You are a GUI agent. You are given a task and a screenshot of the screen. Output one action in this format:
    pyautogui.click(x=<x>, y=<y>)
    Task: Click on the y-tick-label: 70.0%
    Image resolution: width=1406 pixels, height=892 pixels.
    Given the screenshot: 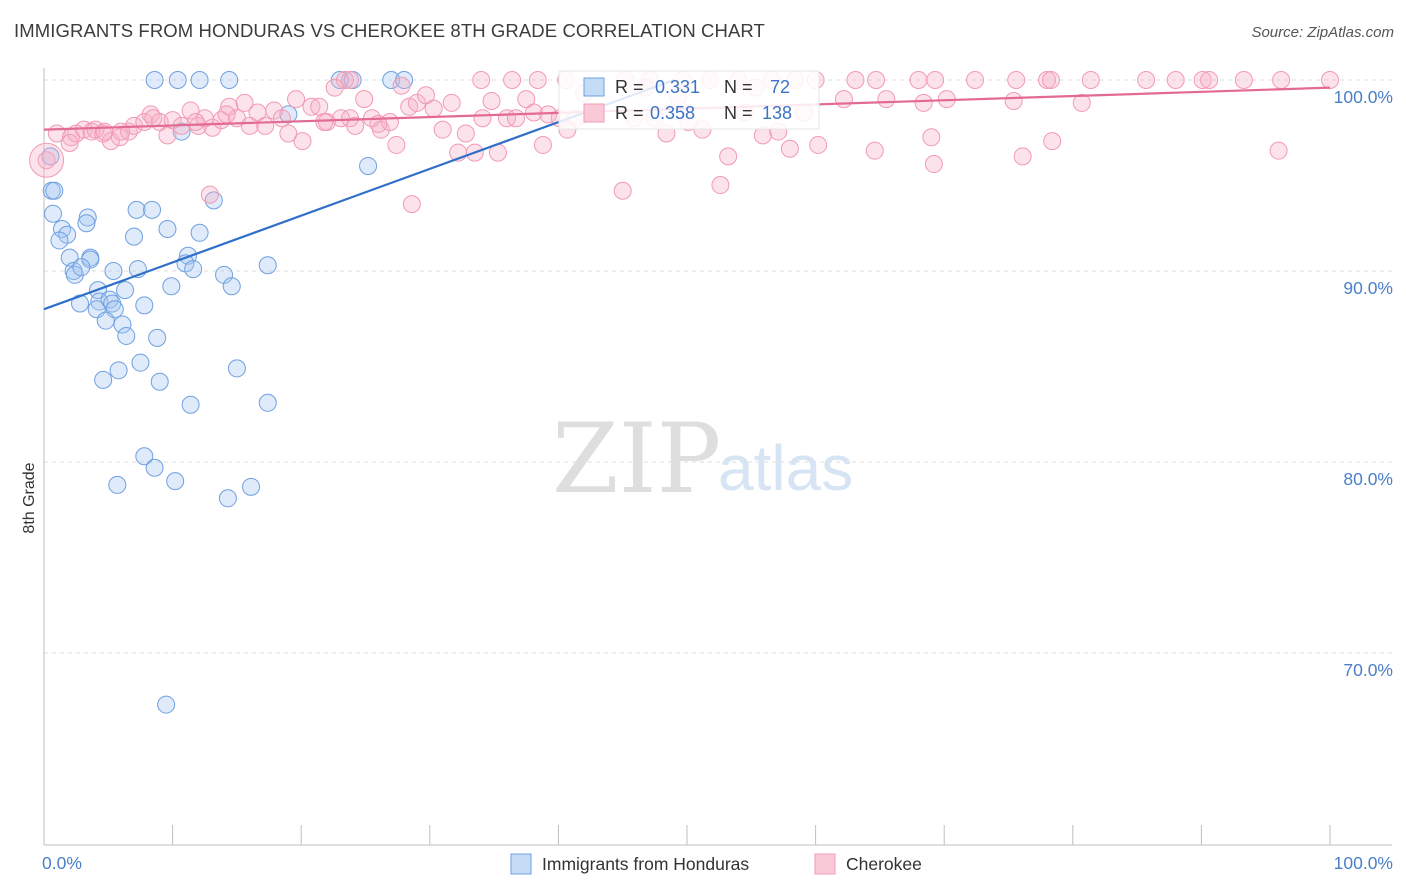 What is the action you would take?
    pyautogui.click(x=1368, y=670)
    